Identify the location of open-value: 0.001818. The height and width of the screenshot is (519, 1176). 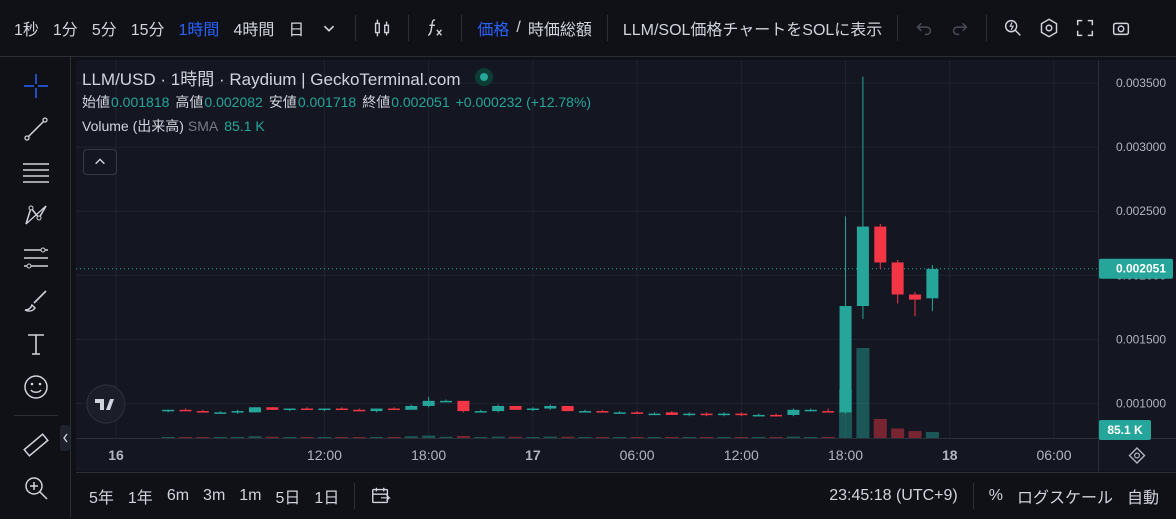
(140, 102).